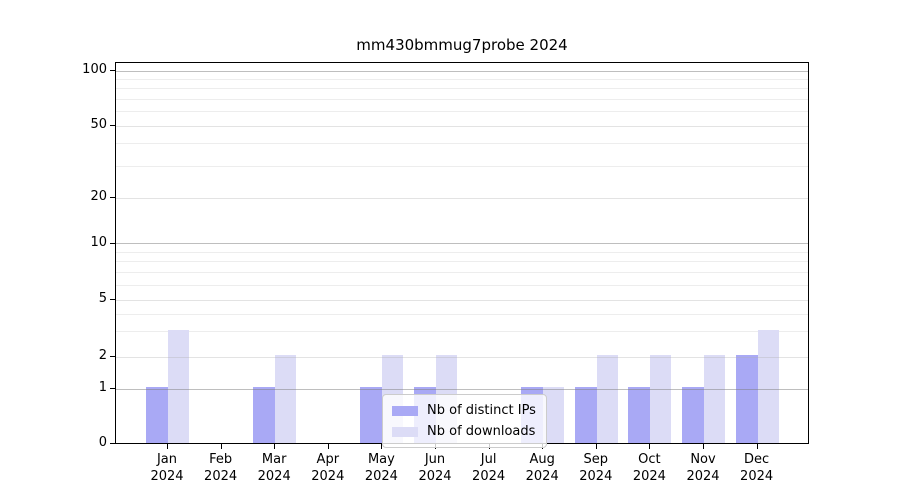 The width and height of the screenshot is (900, 500). What do you see at coordinates (650, 446) in the screenshot?
I see `x-tick-mark-oct` at bounding box center [650, 446].